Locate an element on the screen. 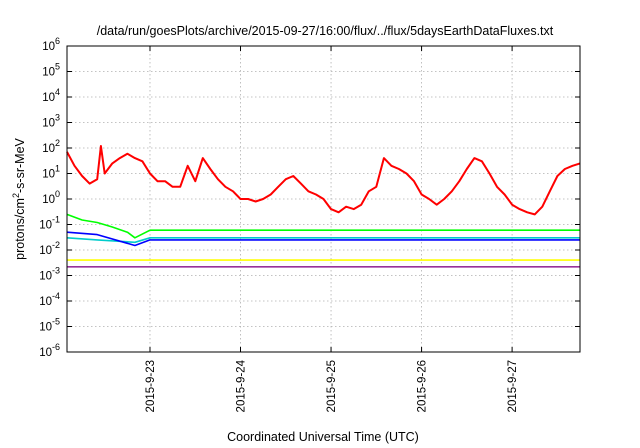 The width and height of the screenshot is (640, 448). y-tick-label: 10⁰ is located at coordinates (51, 197).